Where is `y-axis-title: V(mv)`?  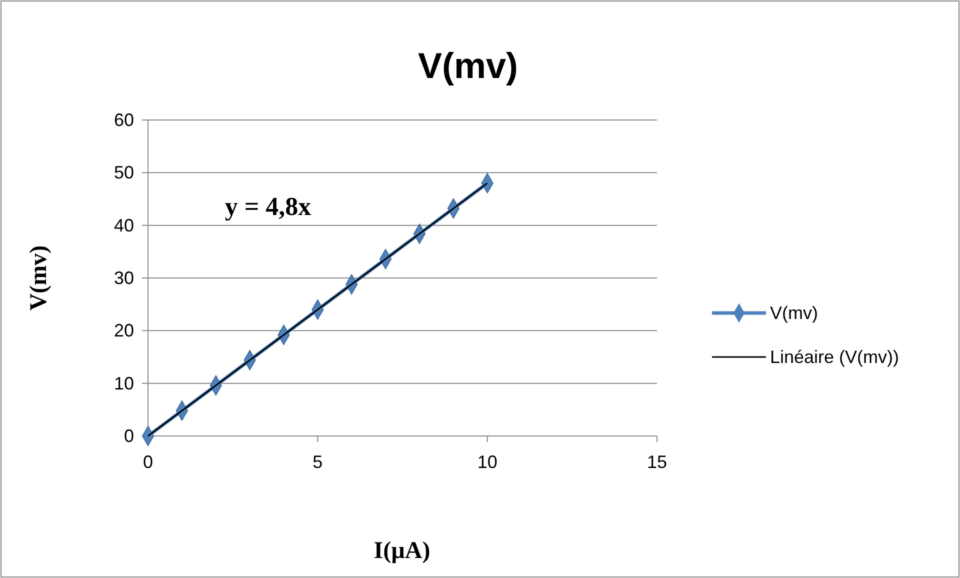
y-axis-title: V(mv) is located at coordinates (39, 278).